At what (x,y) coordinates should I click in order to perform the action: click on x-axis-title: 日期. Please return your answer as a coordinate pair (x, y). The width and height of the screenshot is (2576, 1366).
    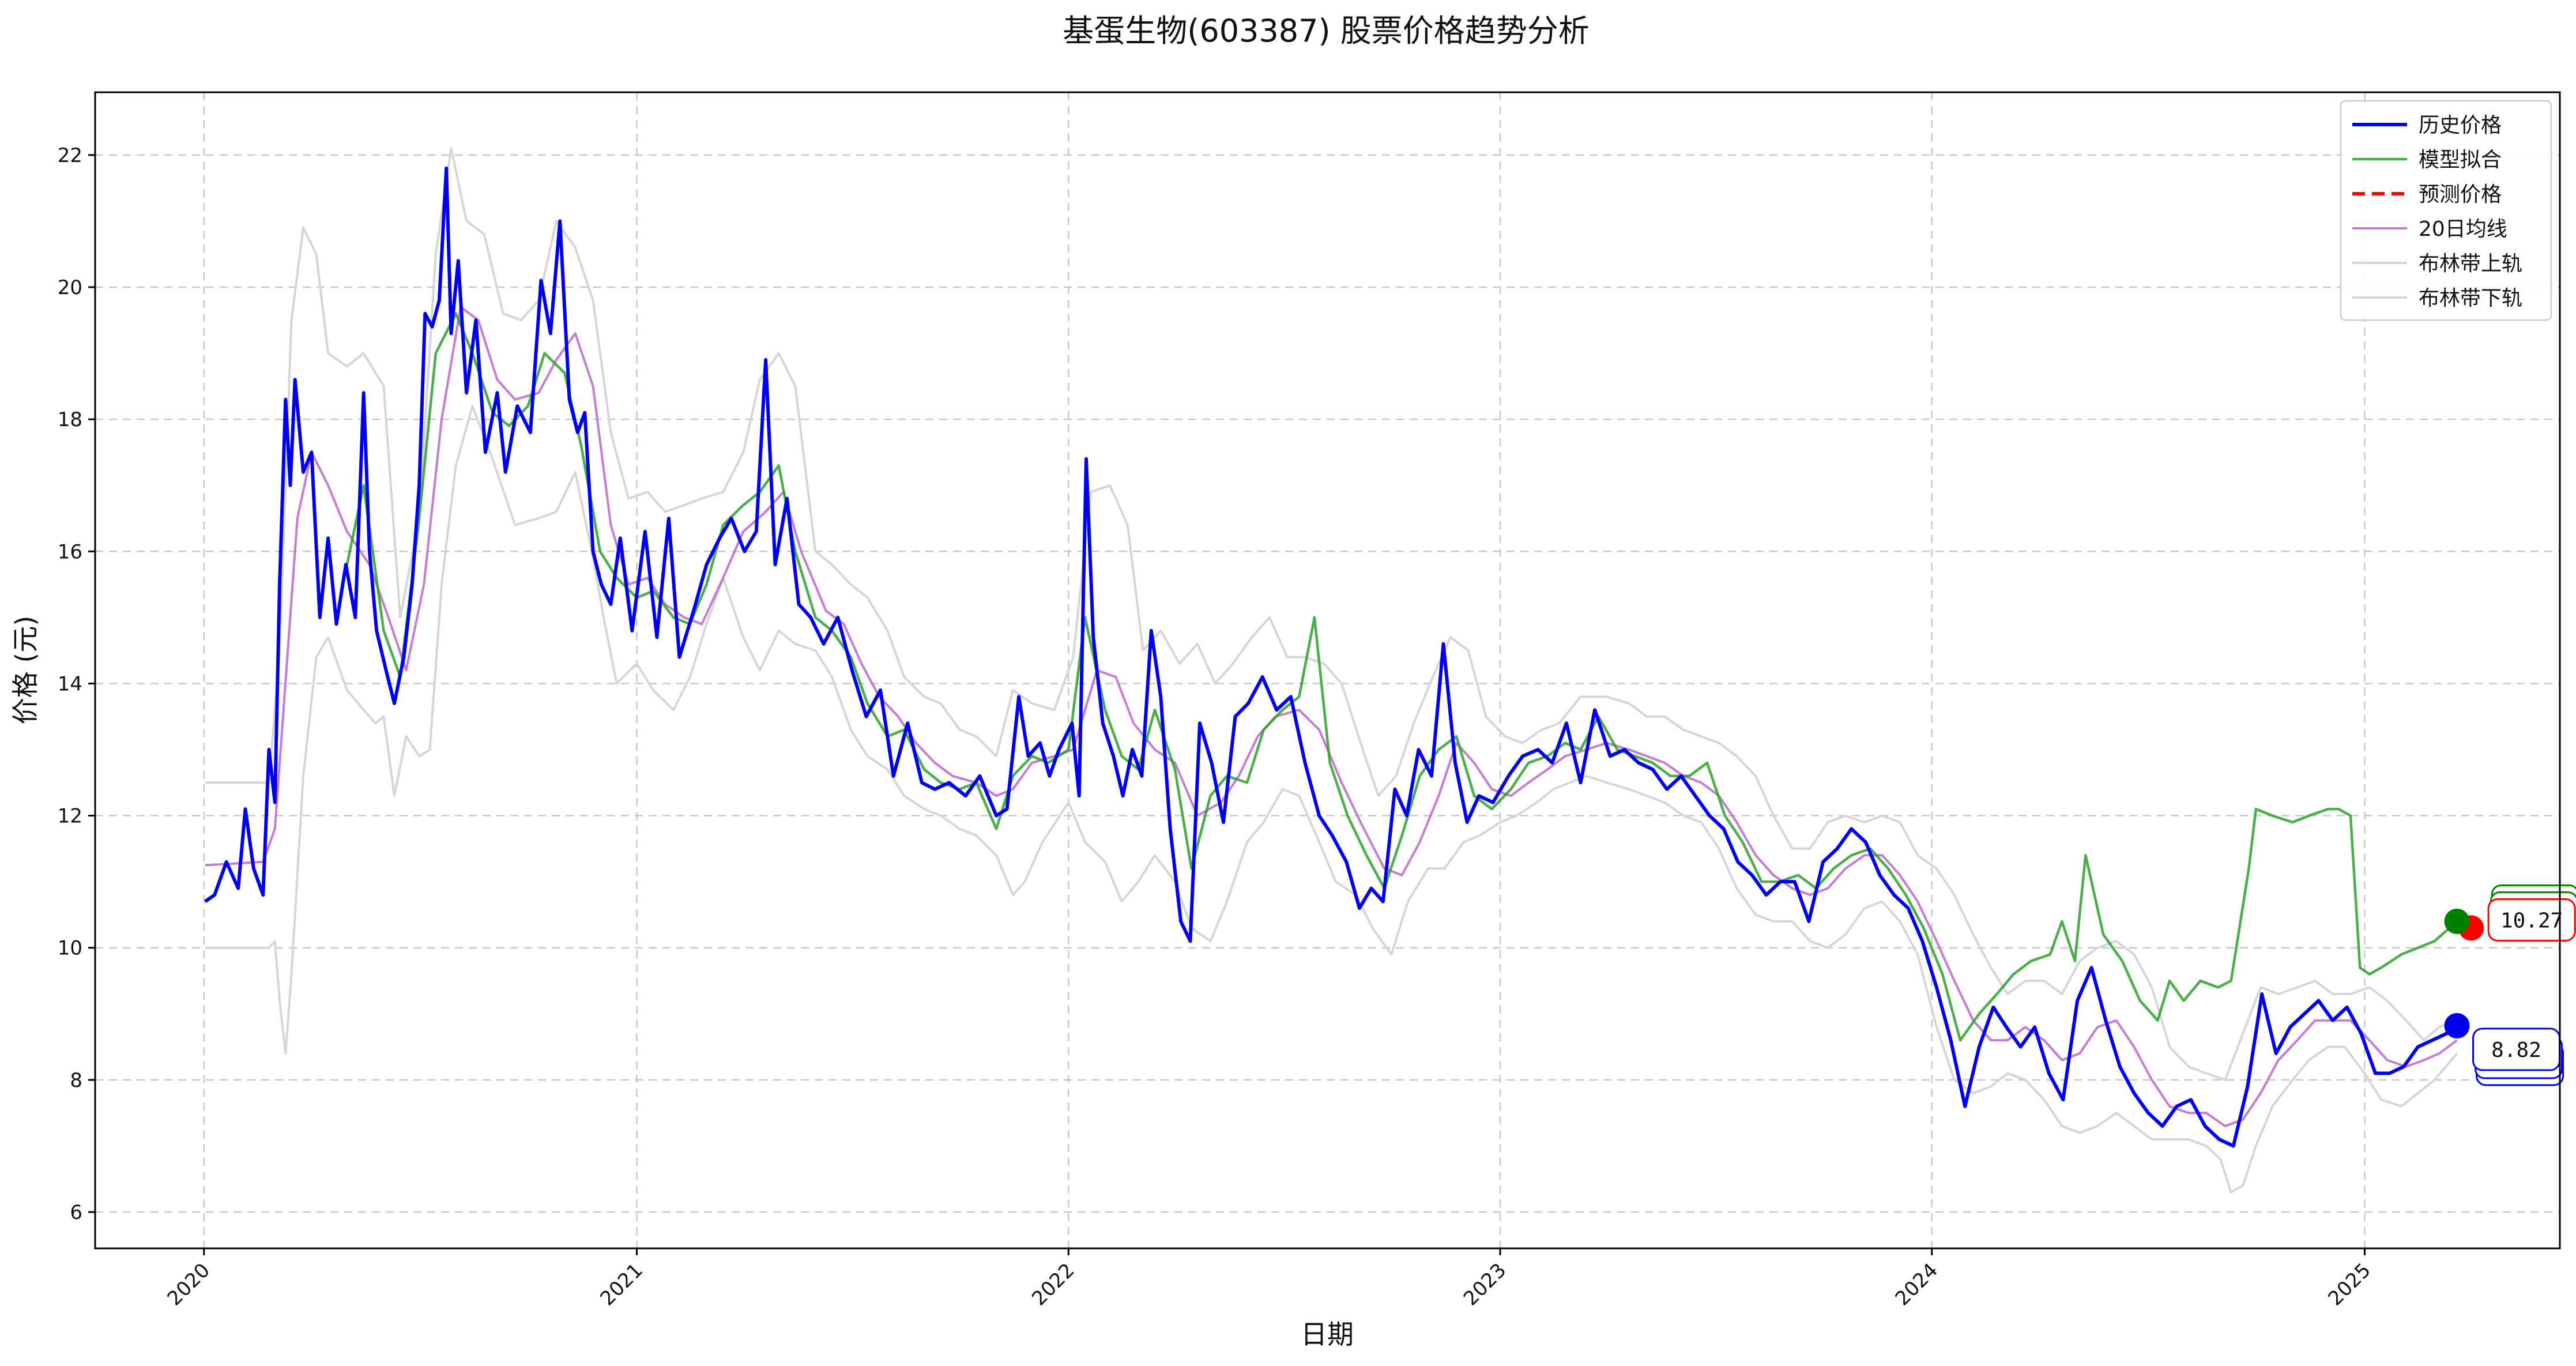
    Looking at the image, I should click on (1327, 1334).